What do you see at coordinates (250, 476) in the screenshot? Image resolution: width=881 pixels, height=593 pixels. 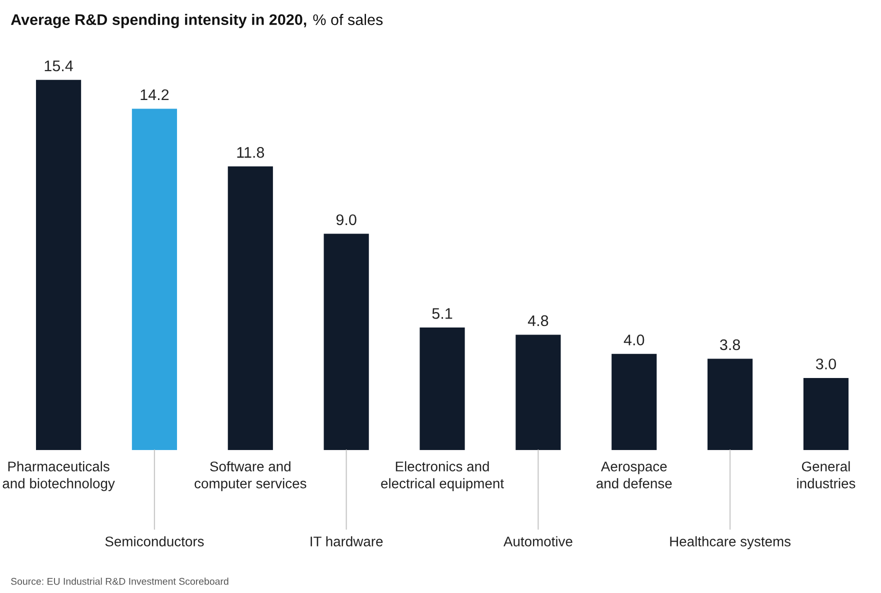 I see `x-tick-label: Software and computer services` at bounding box center [250, 476].